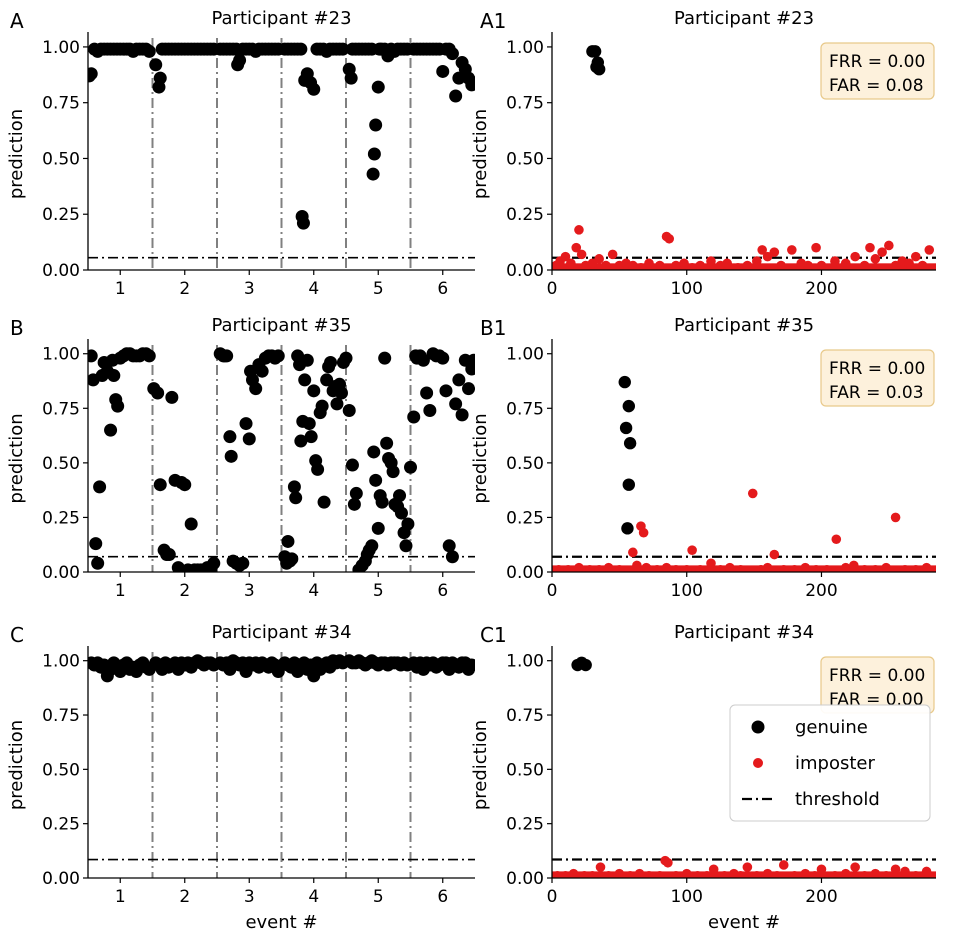 This screenshot has height=941, width=960. What do you see at coordinates (442, 591) in the screenshot?
I see `x-tick-label: 6` at bounding box center [442, 591].